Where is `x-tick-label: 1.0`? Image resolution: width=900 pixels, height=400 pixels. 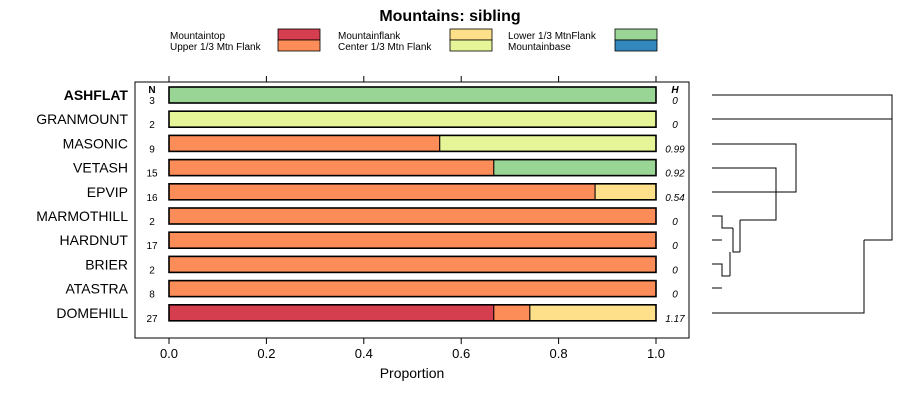
x-tick-label: 1.0 is located at coordinates (656, 353).